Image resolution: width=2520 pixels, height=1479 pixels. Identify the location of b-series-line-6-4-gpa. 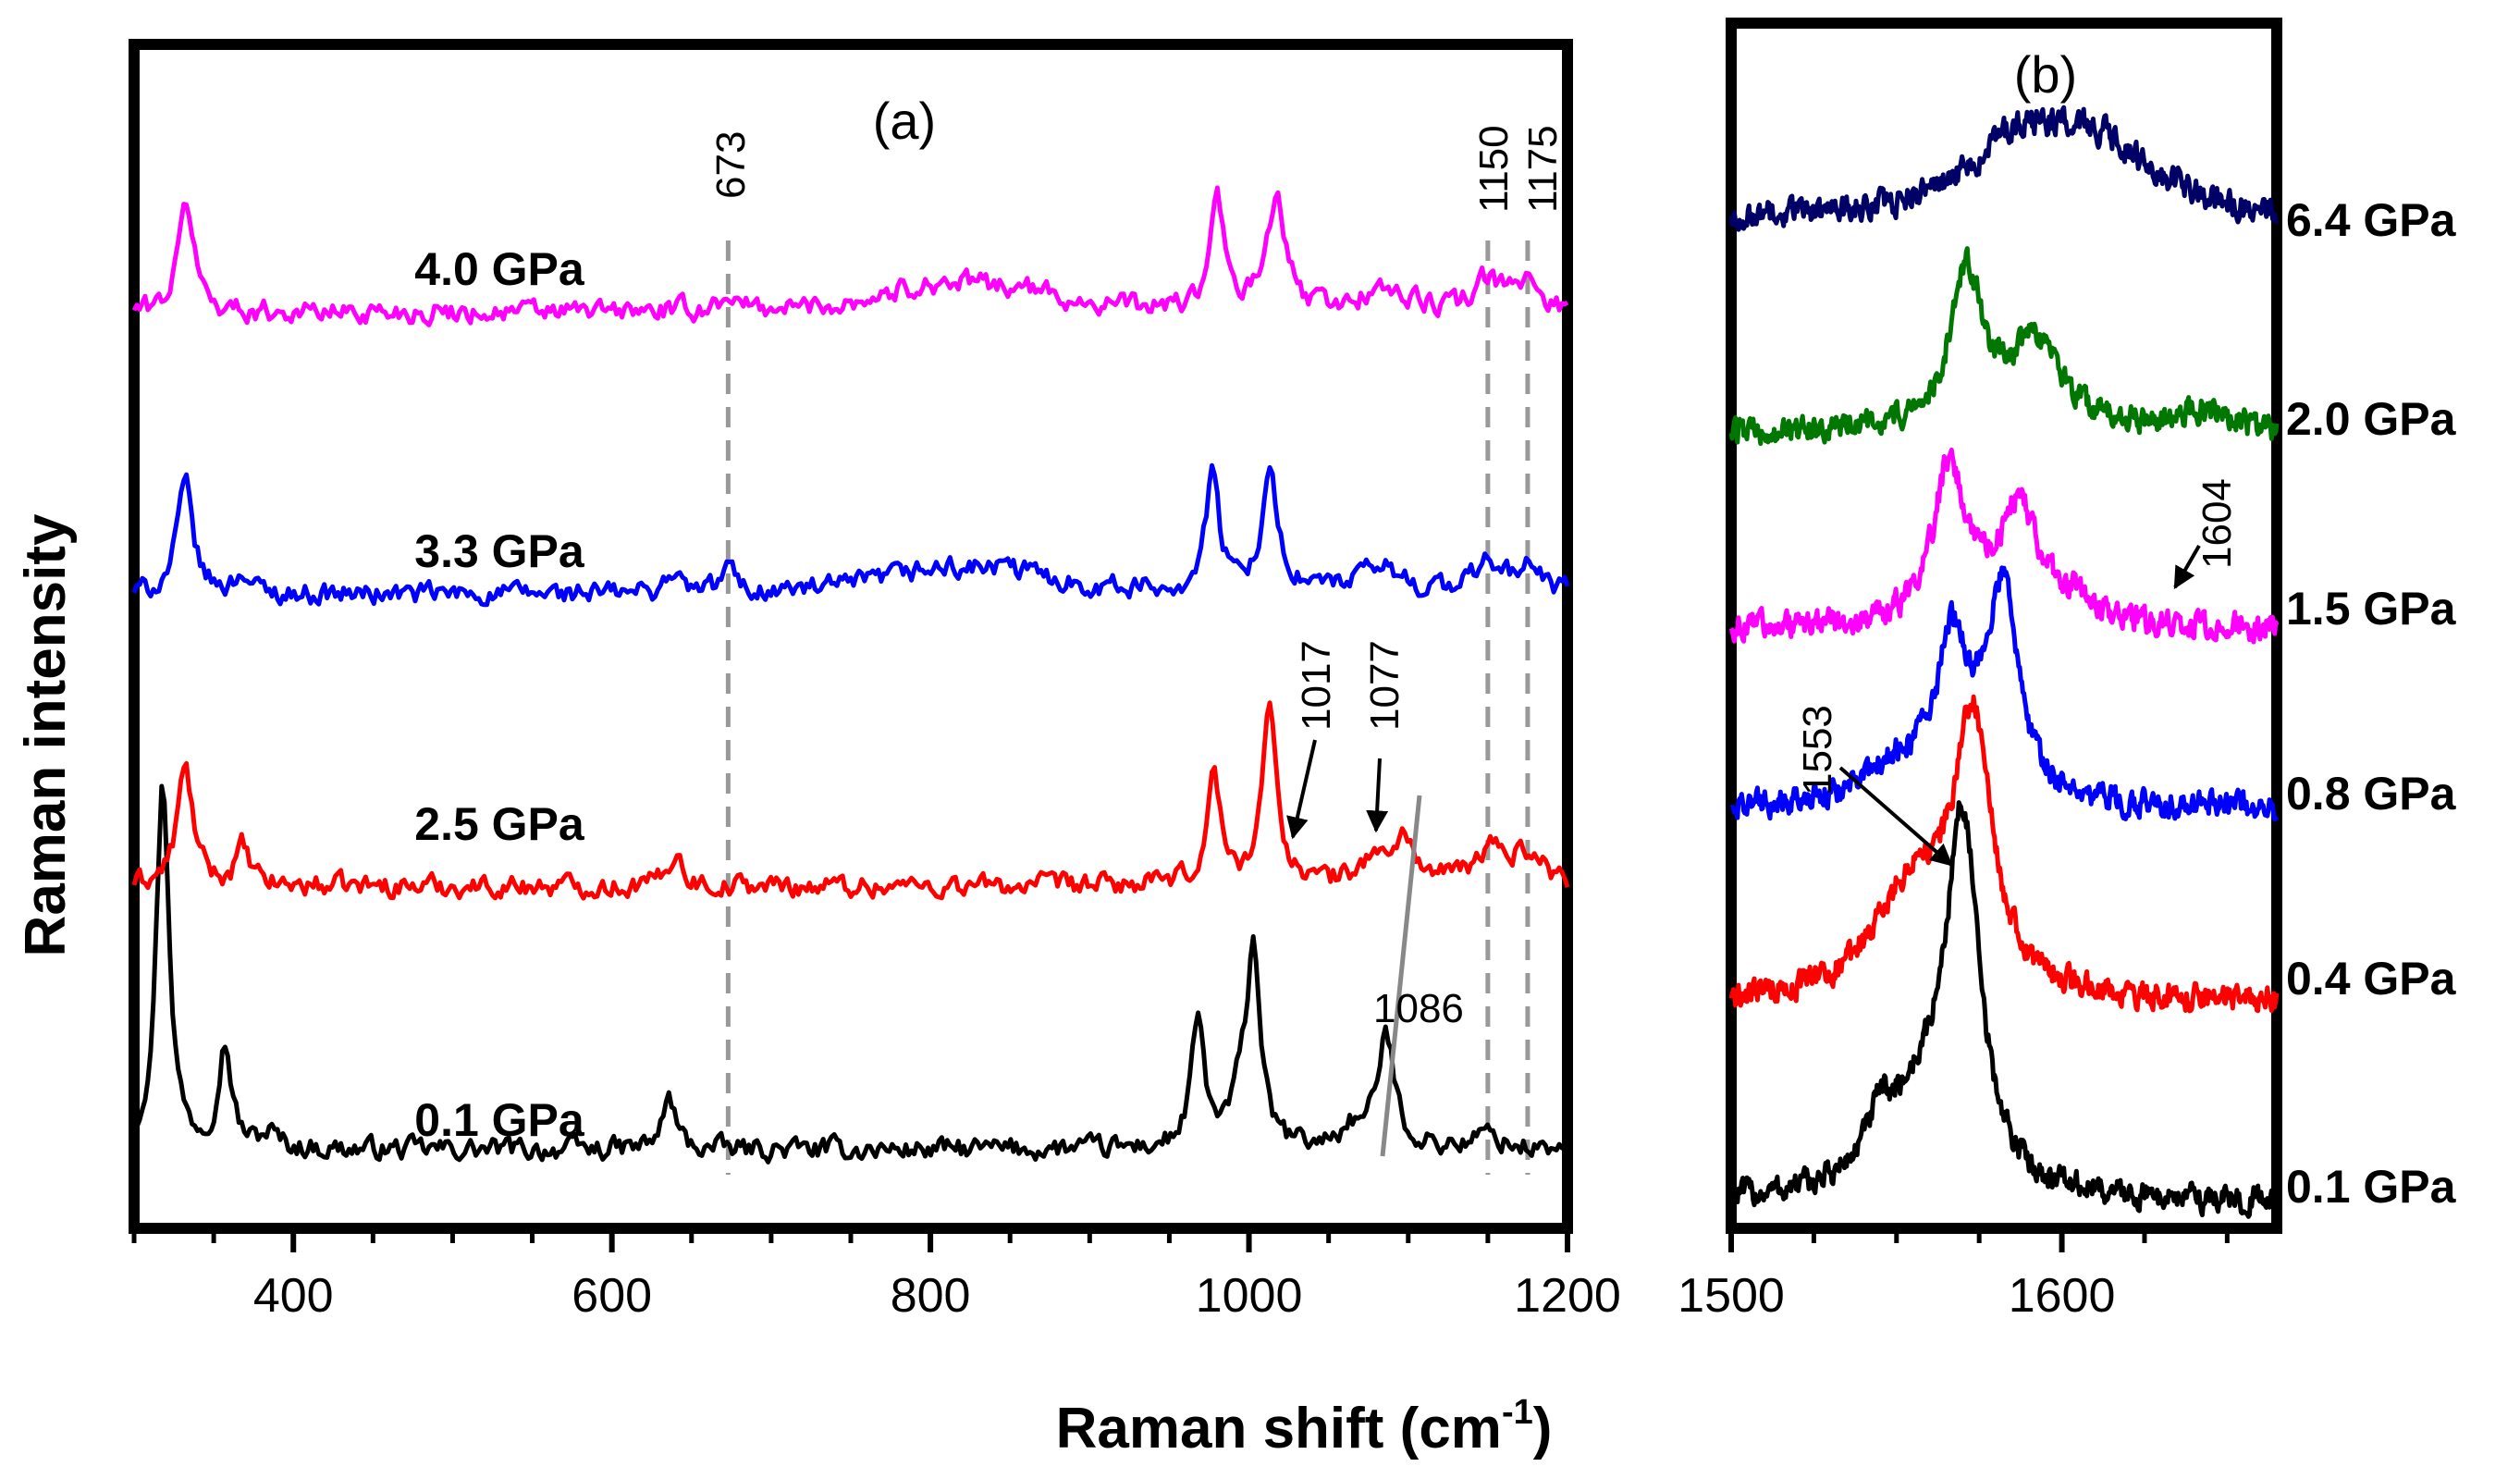
(2004, 169).